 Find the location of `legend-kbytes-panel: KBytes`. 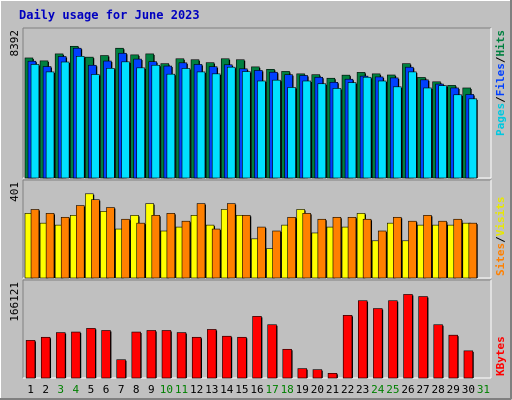

legend-kbytes-panel: KBytes is located at coordinates (500, 356).